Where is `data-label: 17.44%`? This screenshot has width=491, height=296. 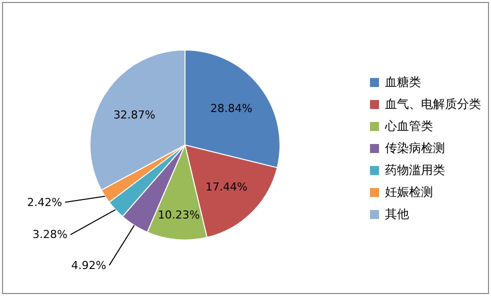
data-label: 17.44% is located at coordinates (227, 187).